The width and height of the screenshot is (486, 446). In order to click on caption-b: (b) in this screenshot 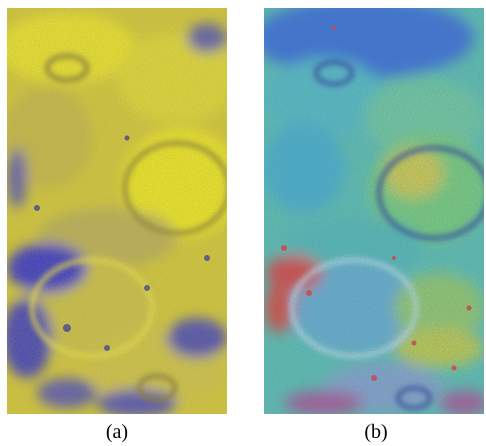, I will do `click(376, 432)`.